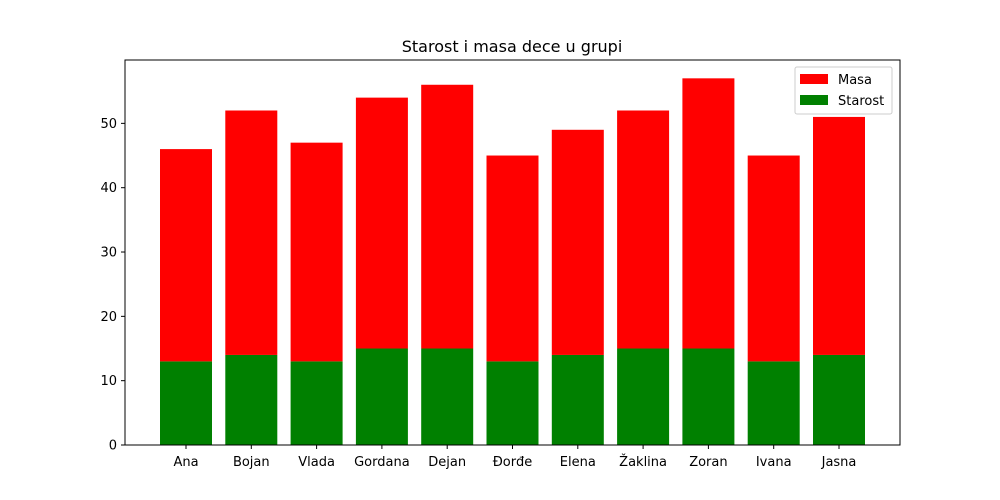 Image resolution: width=1000 pixels, height=500 pixels. Describe the element at coordinates (112, 285) in the screenshot. I see `y-axis: 0 10 20 30 40 50` at that location.